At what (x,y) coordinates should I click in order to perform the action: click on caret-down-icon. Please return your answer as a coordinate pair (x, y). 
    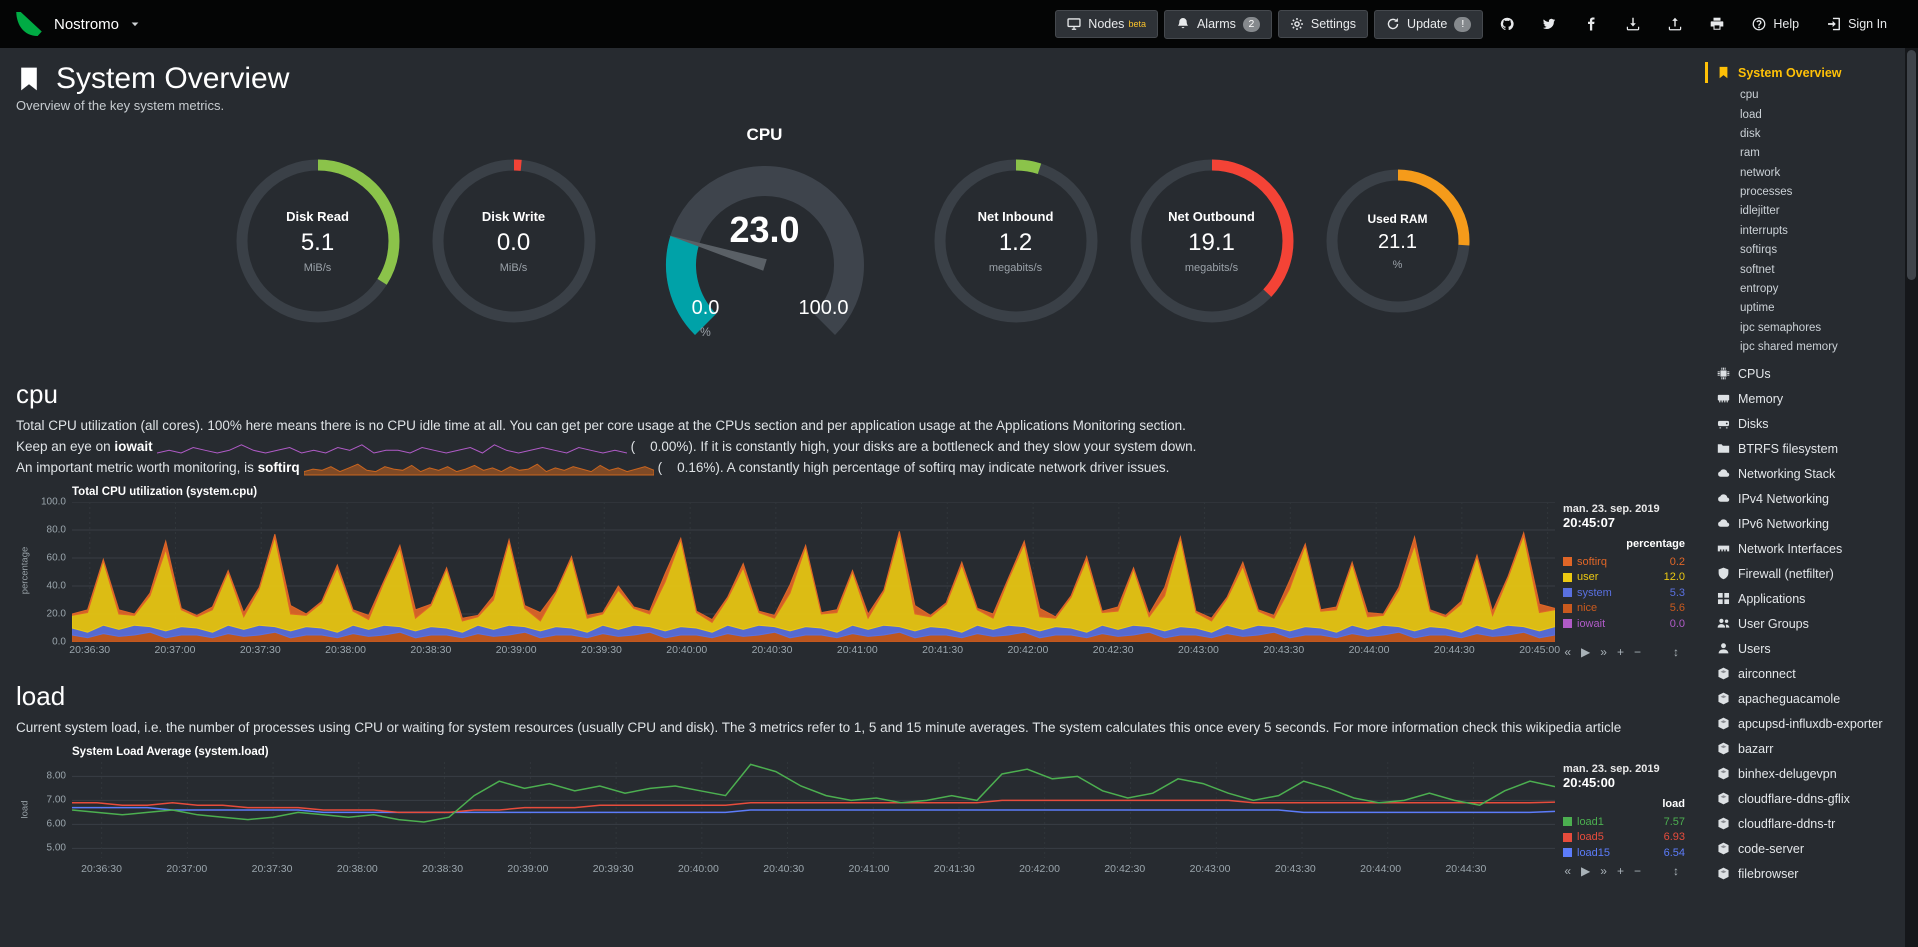
    Looking at the image, I should click on (135, 24).